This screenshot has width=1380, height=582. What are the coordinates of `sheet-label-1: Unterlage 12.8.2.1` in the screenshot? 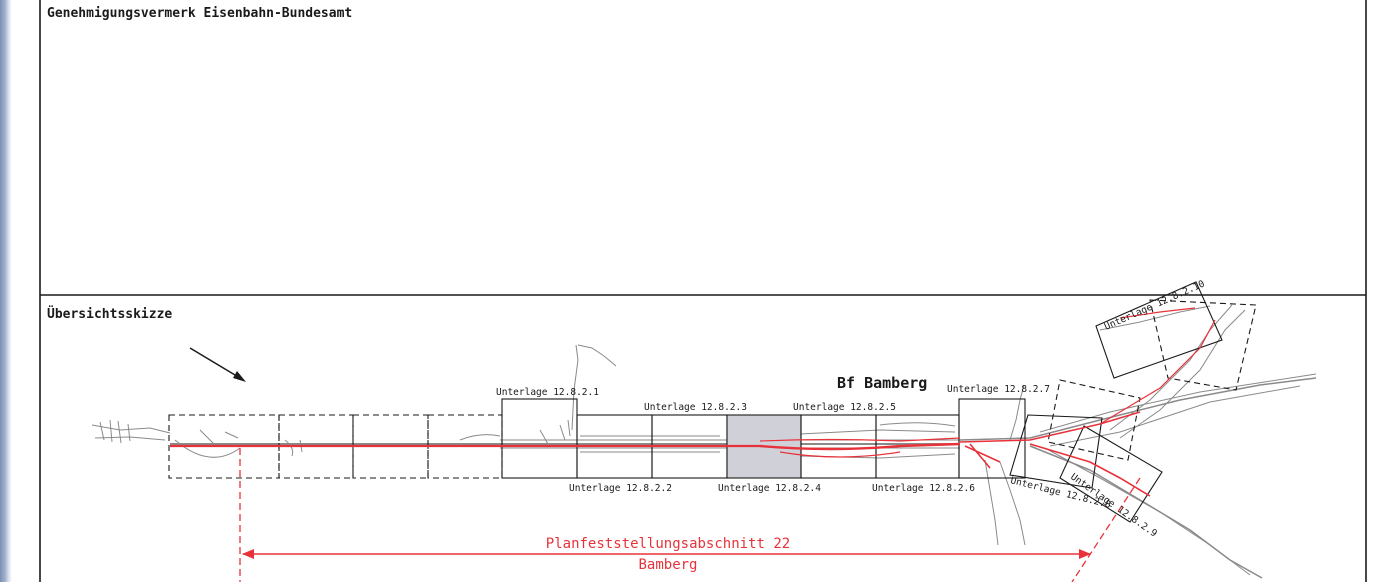 It's located at (547, 392).